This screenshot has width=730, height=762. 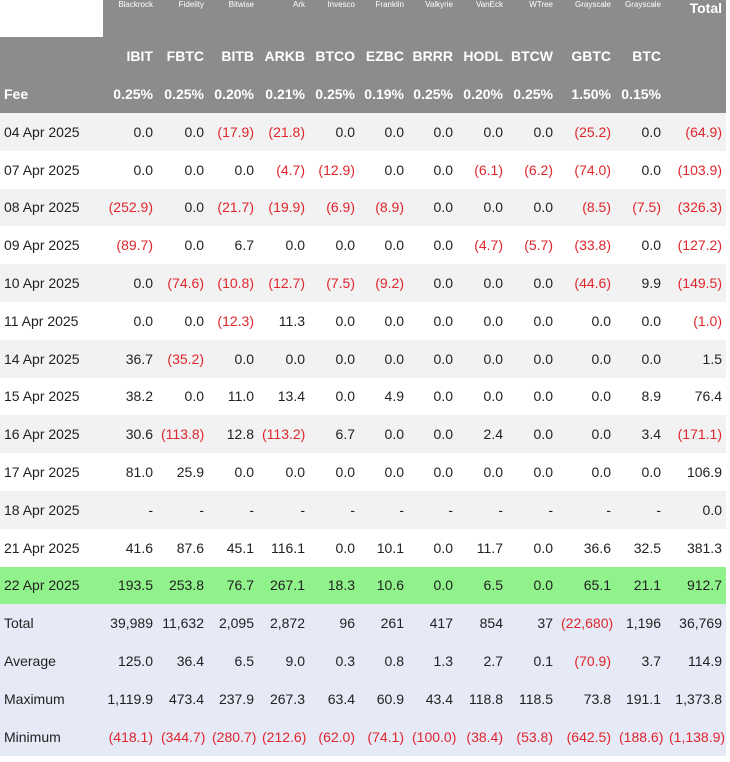 I want to click on issuer-label: Franklin, so click(x=383, y=18).